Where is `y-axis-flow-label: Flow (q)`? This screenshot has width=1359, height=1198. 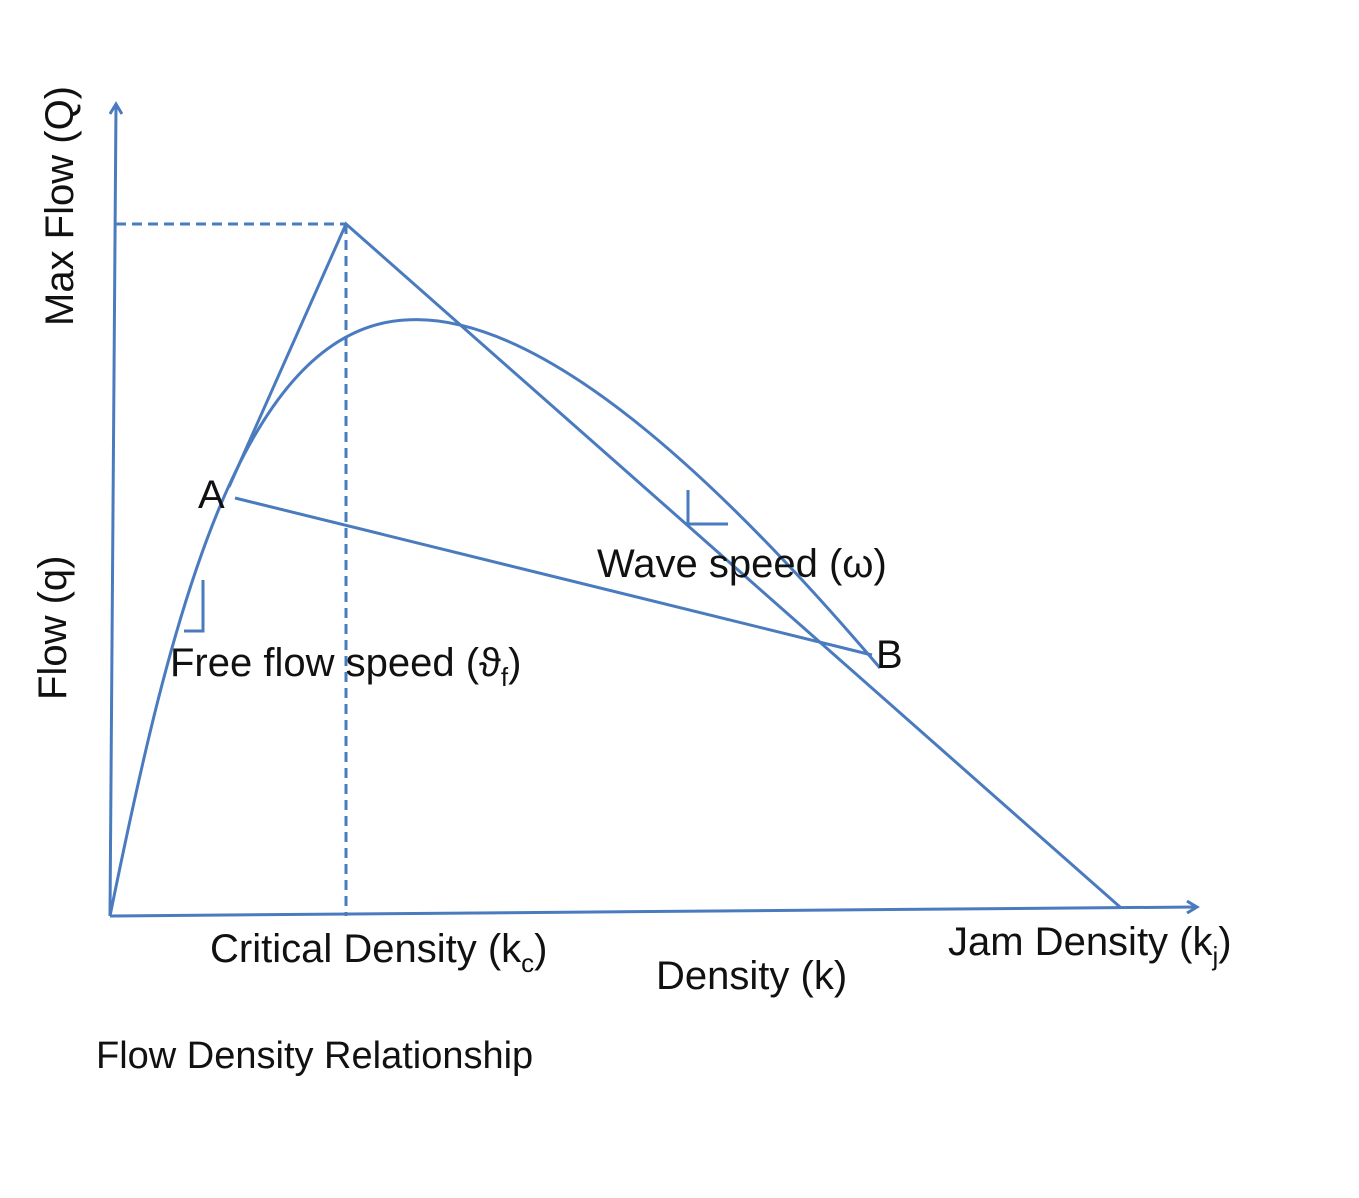 y-axis-flow-label: Flow (q) is located at coordinates (53, 628).